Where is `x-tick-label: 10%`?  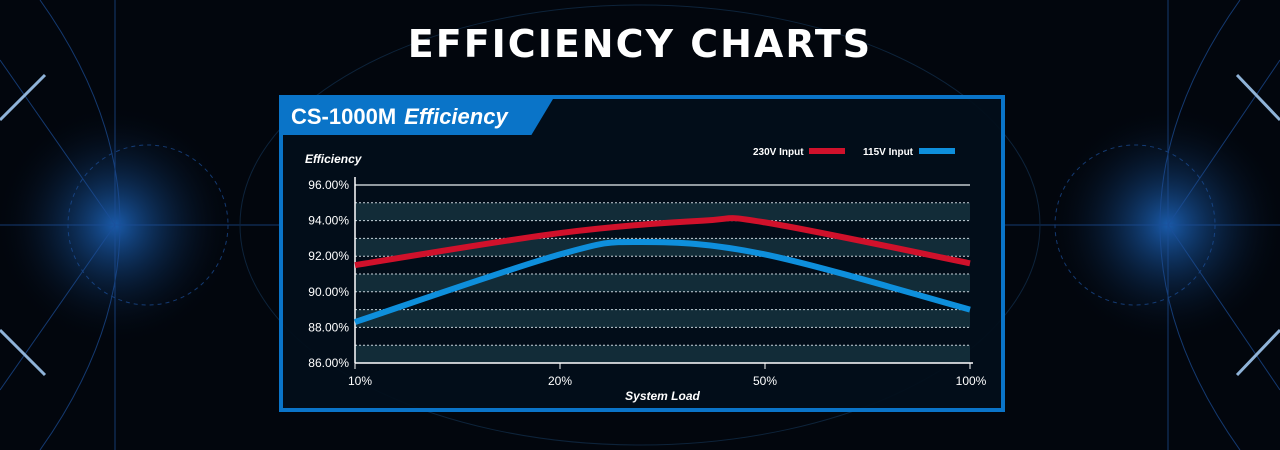
x-tick-label: 10% is located at coordinates (360, 381).